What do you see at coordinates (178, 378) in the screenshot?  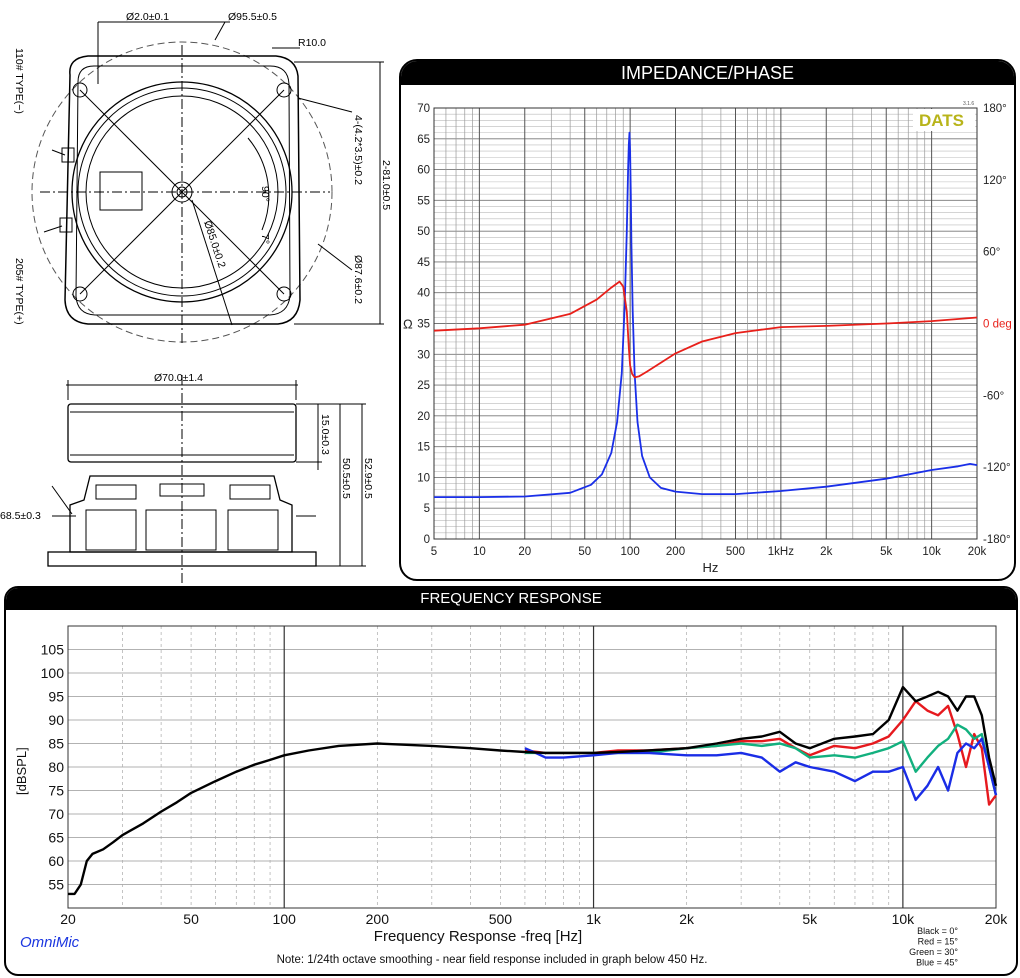 I see `dim-magnet-label: Ø70.0±1.4` at bounding box center [178, 378].